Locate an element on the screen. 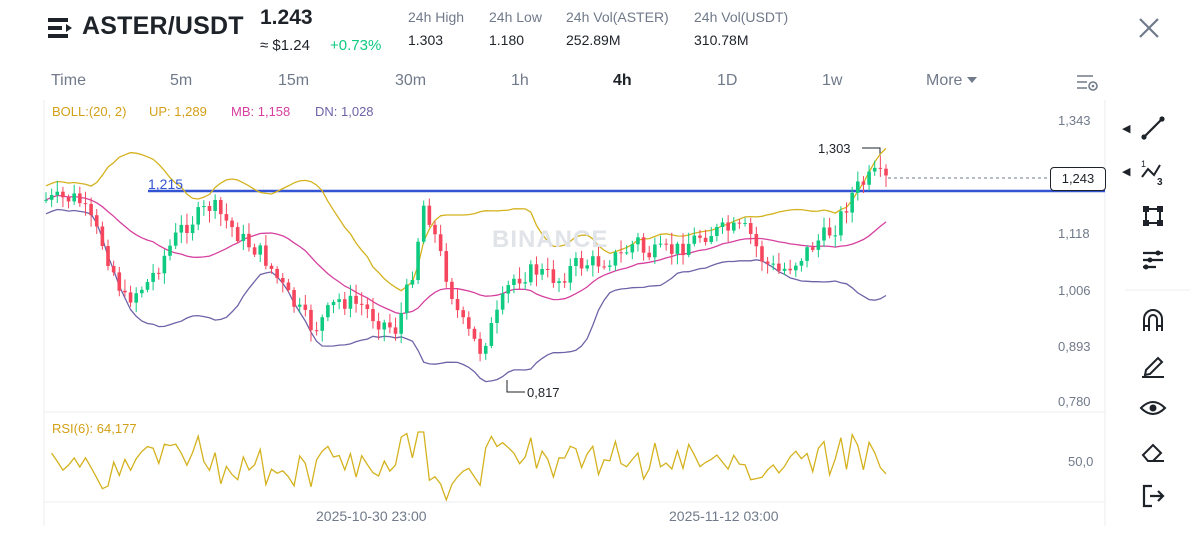 This screenshot has width=1200, height=540. tab-more: More is located at coordinates (952, 81).